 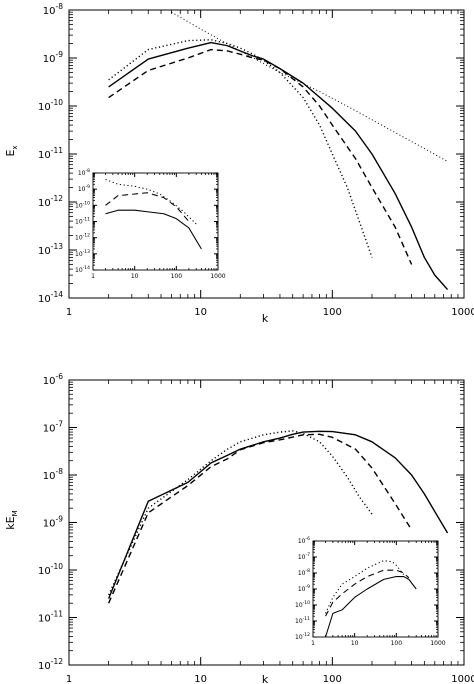 What do you see at coordinates (53, 379) in the screenshot?
I see `bottom-panel-y-tick-label: 10⁻⁶` at bounding box center [53, 379].